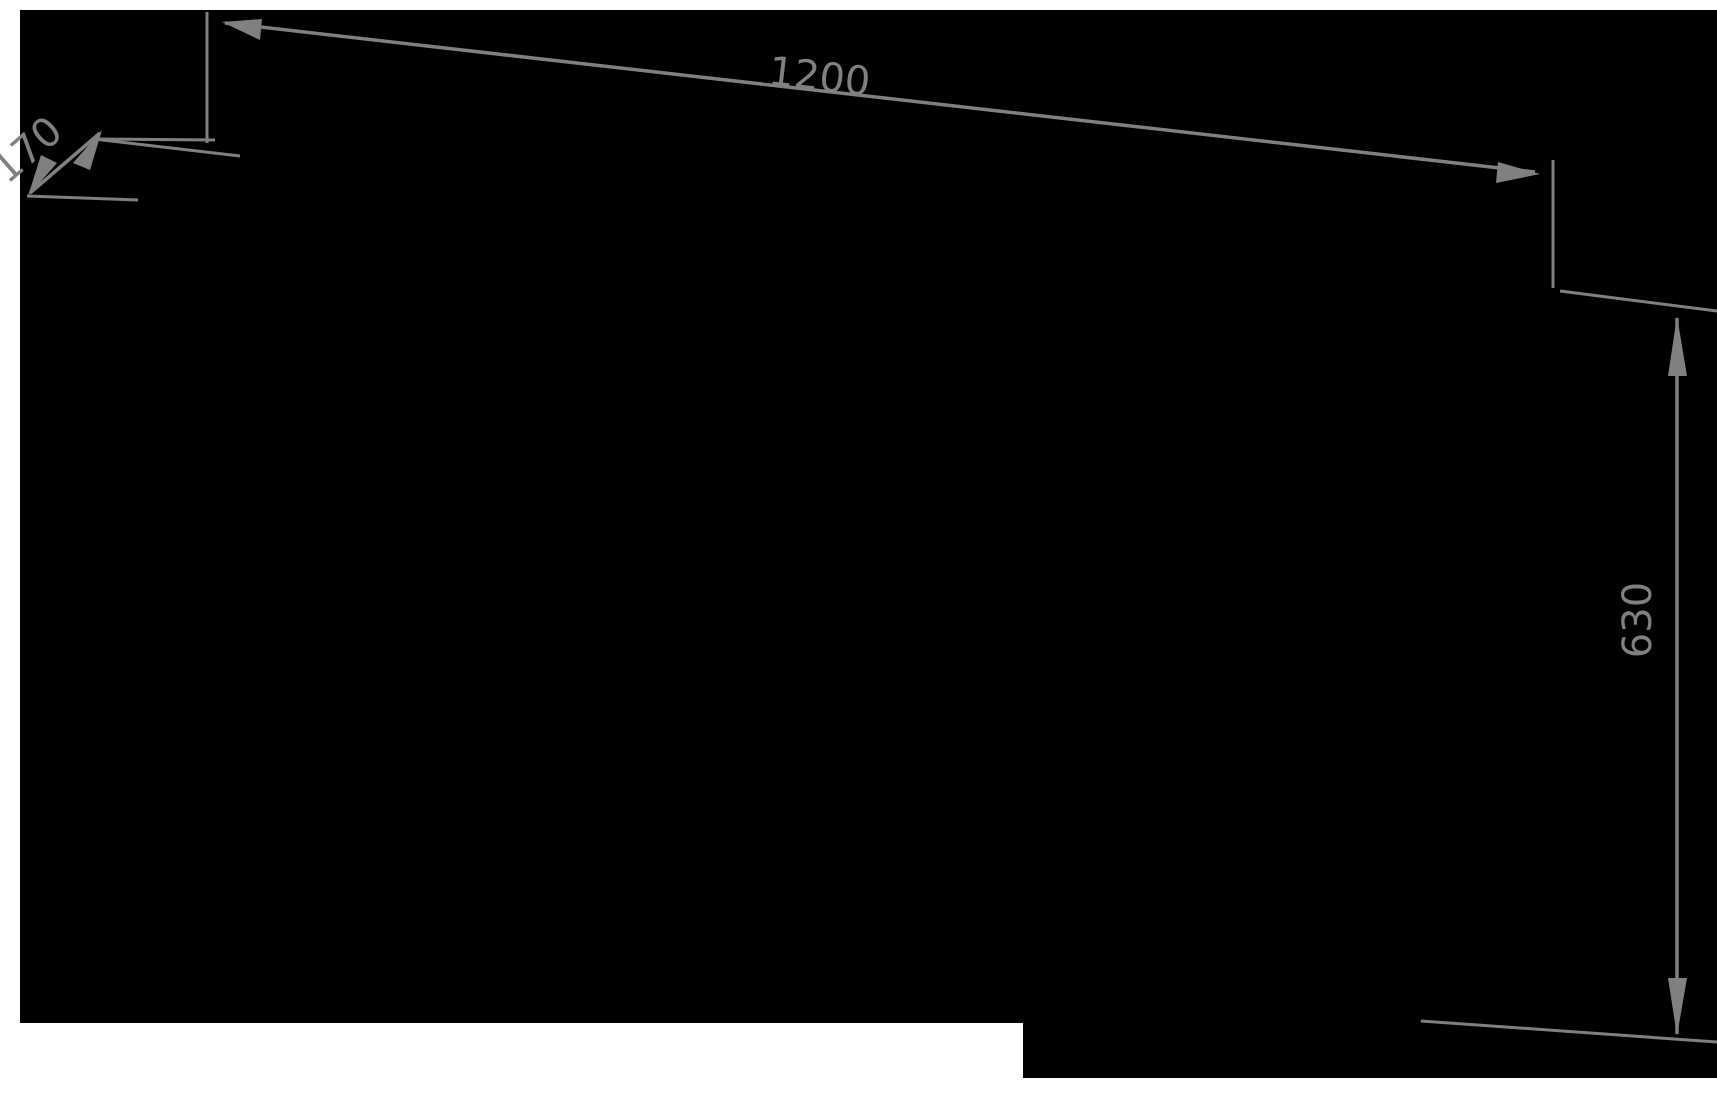  I want to click on height-dimension-label: 630, so click(1638, 620).